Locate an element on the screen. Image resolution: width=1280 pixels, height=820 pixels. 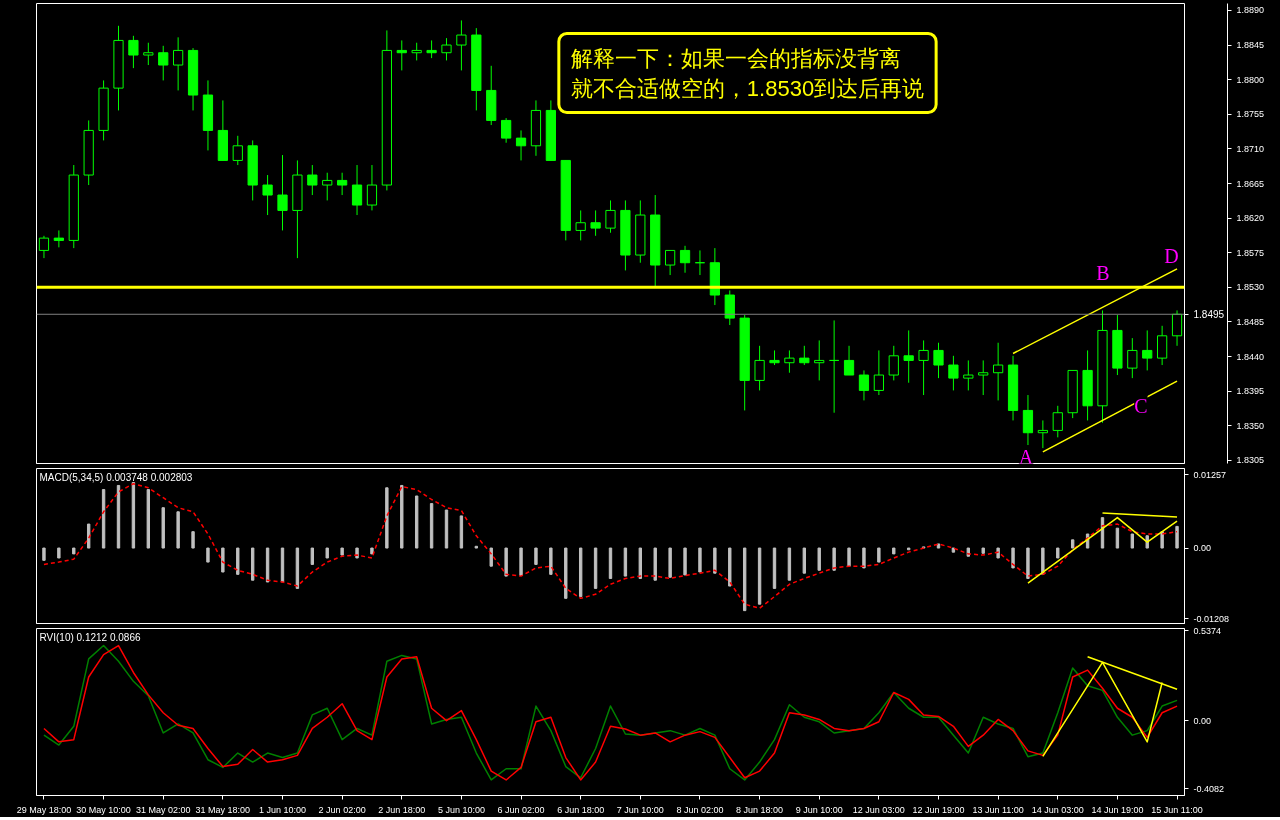
x-tick-label: 6 Jun 02:00 is located at coordinates (521, 809).